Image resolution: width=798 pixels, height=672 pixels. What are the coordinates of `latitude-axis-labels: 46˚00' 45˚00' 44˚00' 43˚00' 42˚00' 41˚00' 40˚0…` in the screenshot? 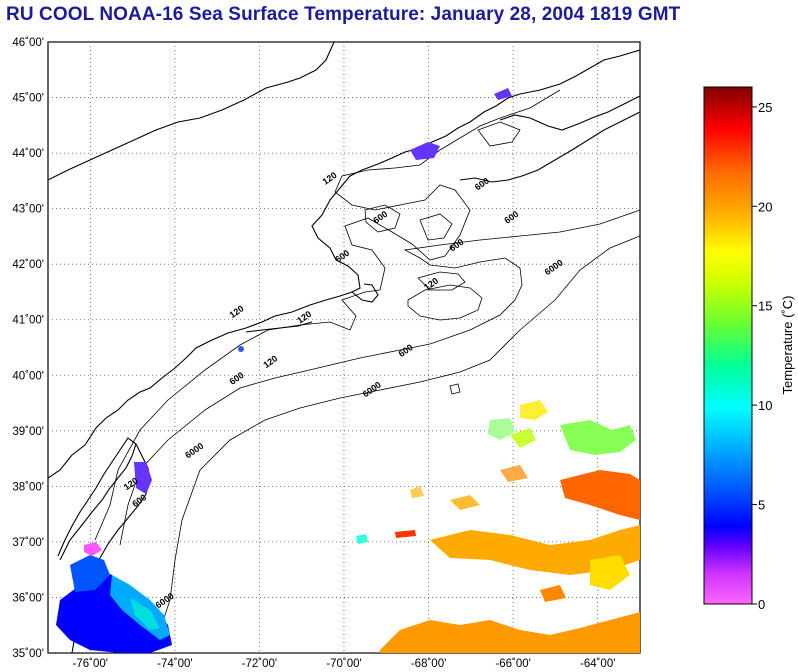 It's located at (28, 348).